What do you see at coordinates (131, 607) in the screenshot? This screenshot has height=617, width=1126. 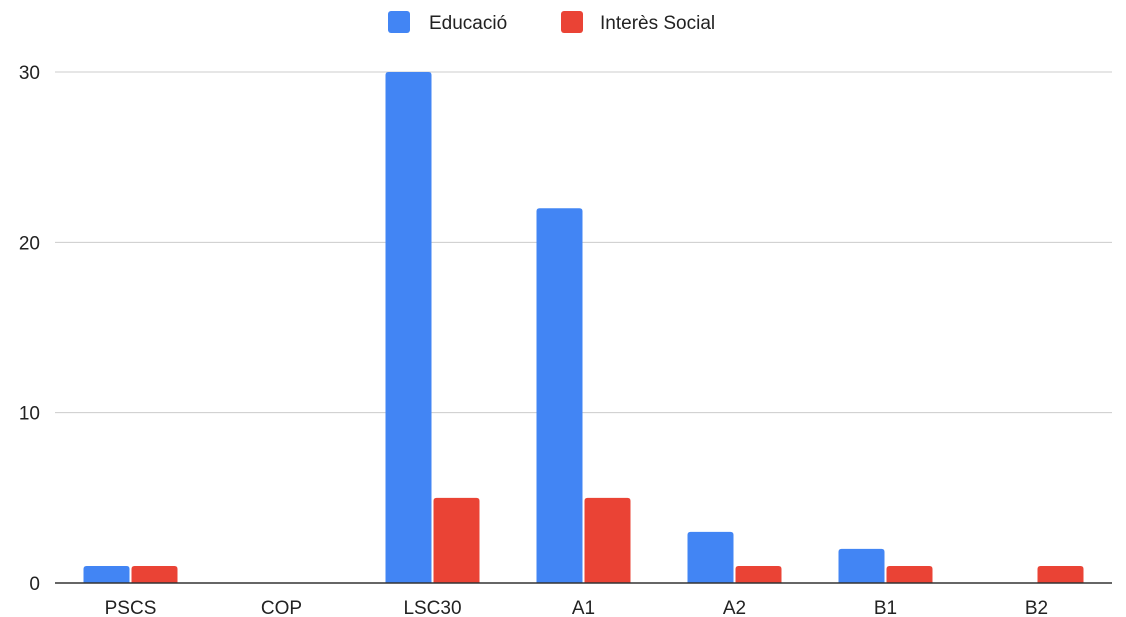 I see `x-tick-label-pscs: PSCS` at bounding box center [131, 607].